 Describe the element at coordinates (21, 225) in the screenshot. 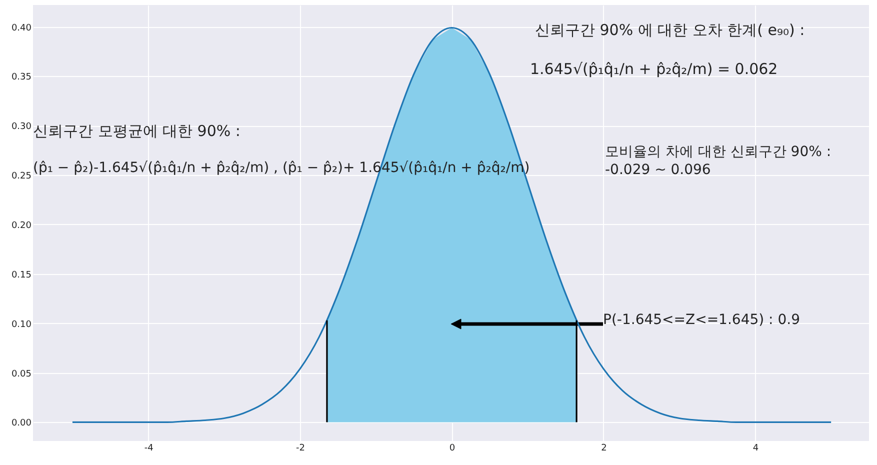

I see `y-tick-label: 0.20` at that location.